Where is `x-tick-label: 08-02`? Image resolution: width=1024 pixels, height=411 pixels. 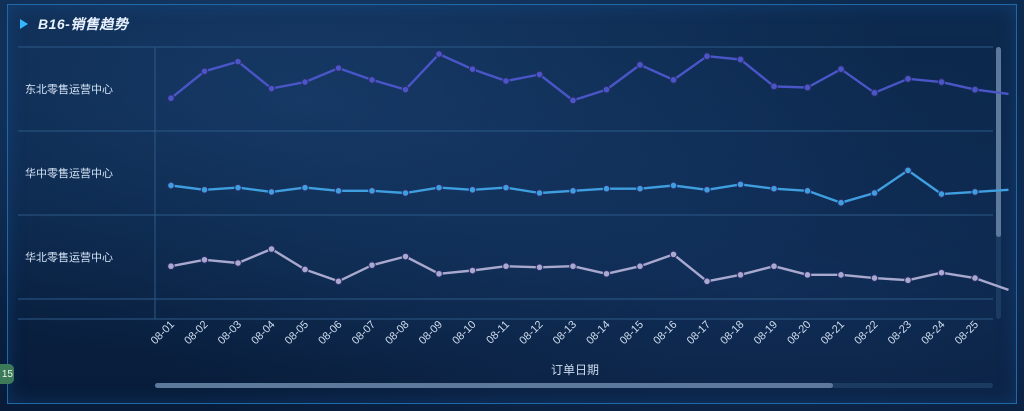 x-tick-label: 08-02 is located at coordinates (196, 333).